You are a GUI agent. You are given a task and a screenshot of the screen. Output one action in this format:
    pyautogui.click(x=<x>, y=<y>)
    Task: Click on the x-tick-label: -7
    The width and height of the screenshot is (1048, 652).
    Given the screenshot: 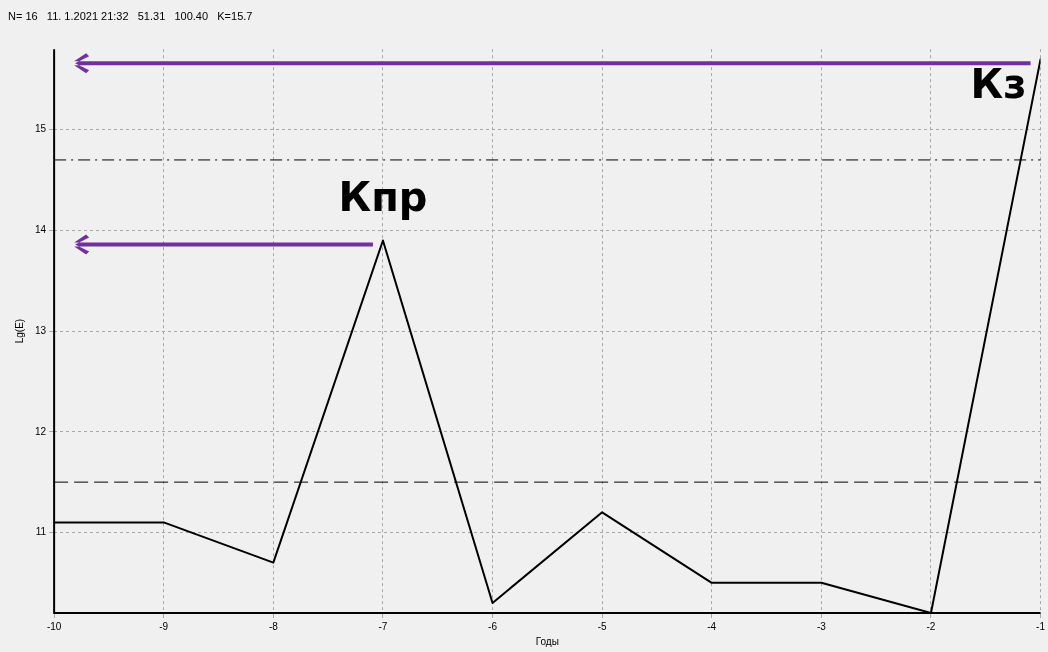 What is the action you would take?
    pyautogui.click(x=383, y=626)
    